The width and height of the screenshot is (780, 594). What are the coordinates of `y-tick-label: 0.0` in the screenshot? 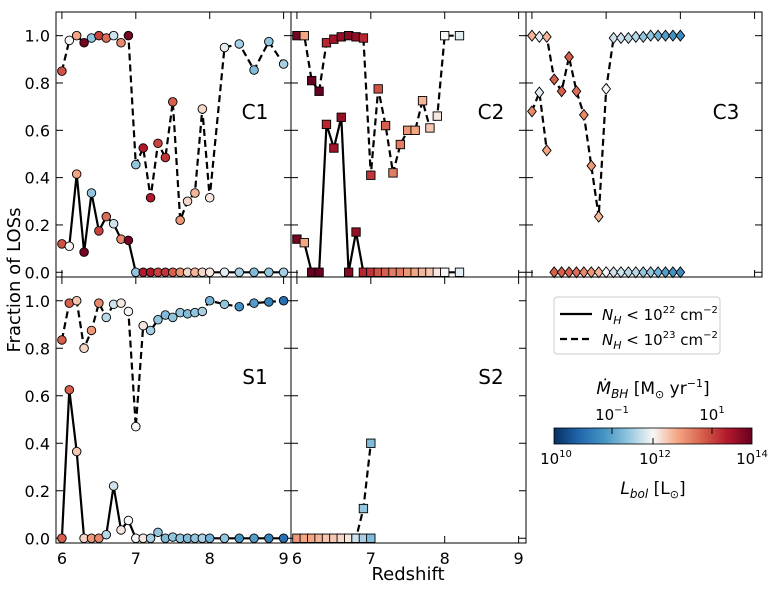 It's located at (37, 538).